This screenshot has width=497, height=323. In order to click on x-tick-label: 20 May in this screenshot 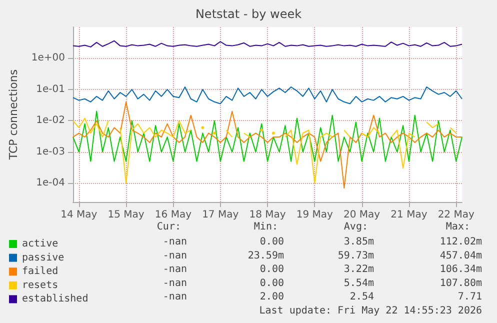, I will do `click(362, 215)`.